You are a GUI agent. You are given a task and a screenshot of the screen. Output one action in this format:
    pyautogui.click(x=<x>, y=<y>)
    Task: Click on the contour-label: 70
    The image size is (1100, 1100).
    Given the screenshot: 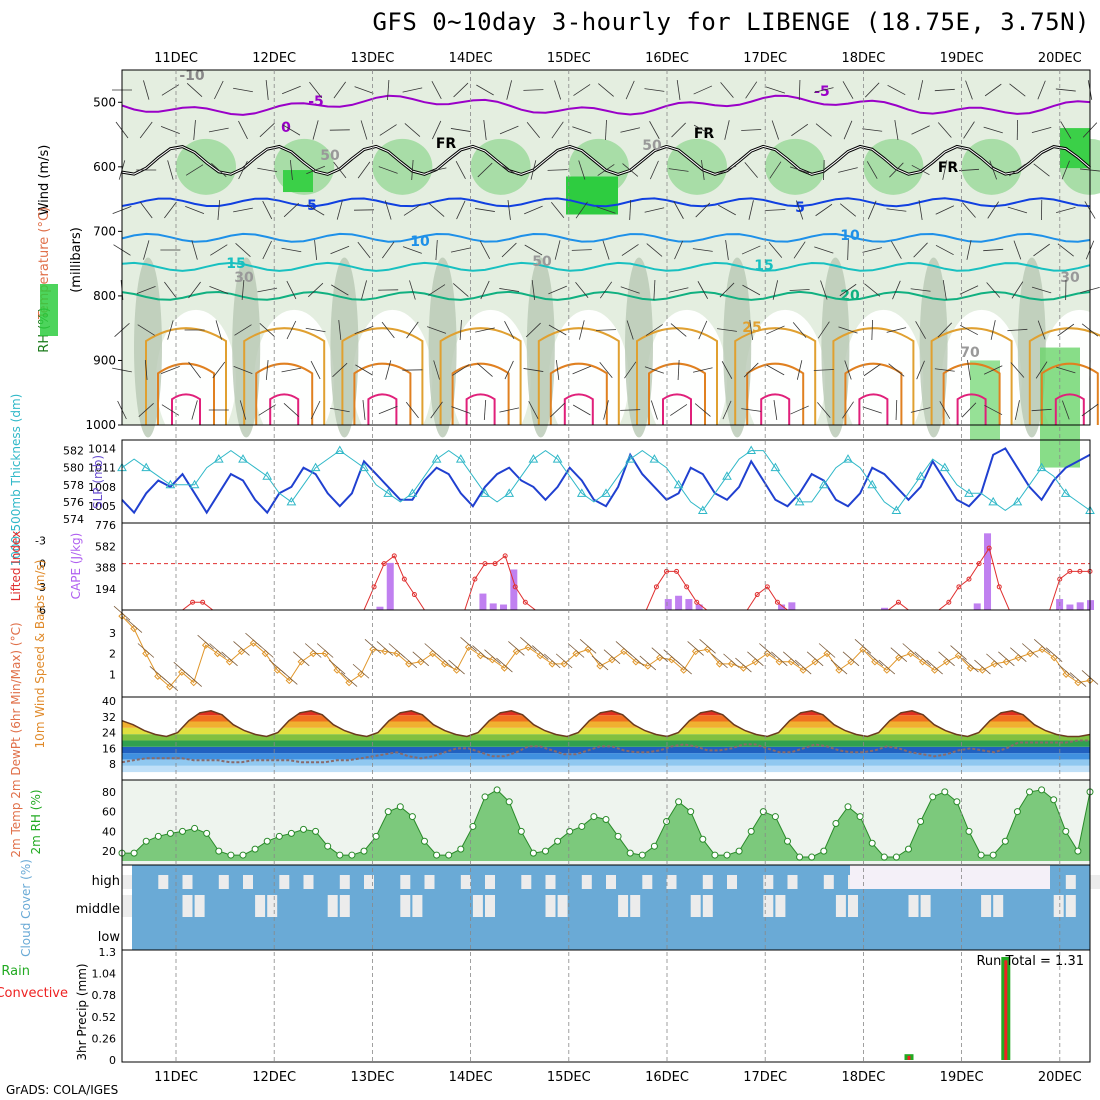 What is the action you would take?
    pyautogui.click(x=970, y=353)
    